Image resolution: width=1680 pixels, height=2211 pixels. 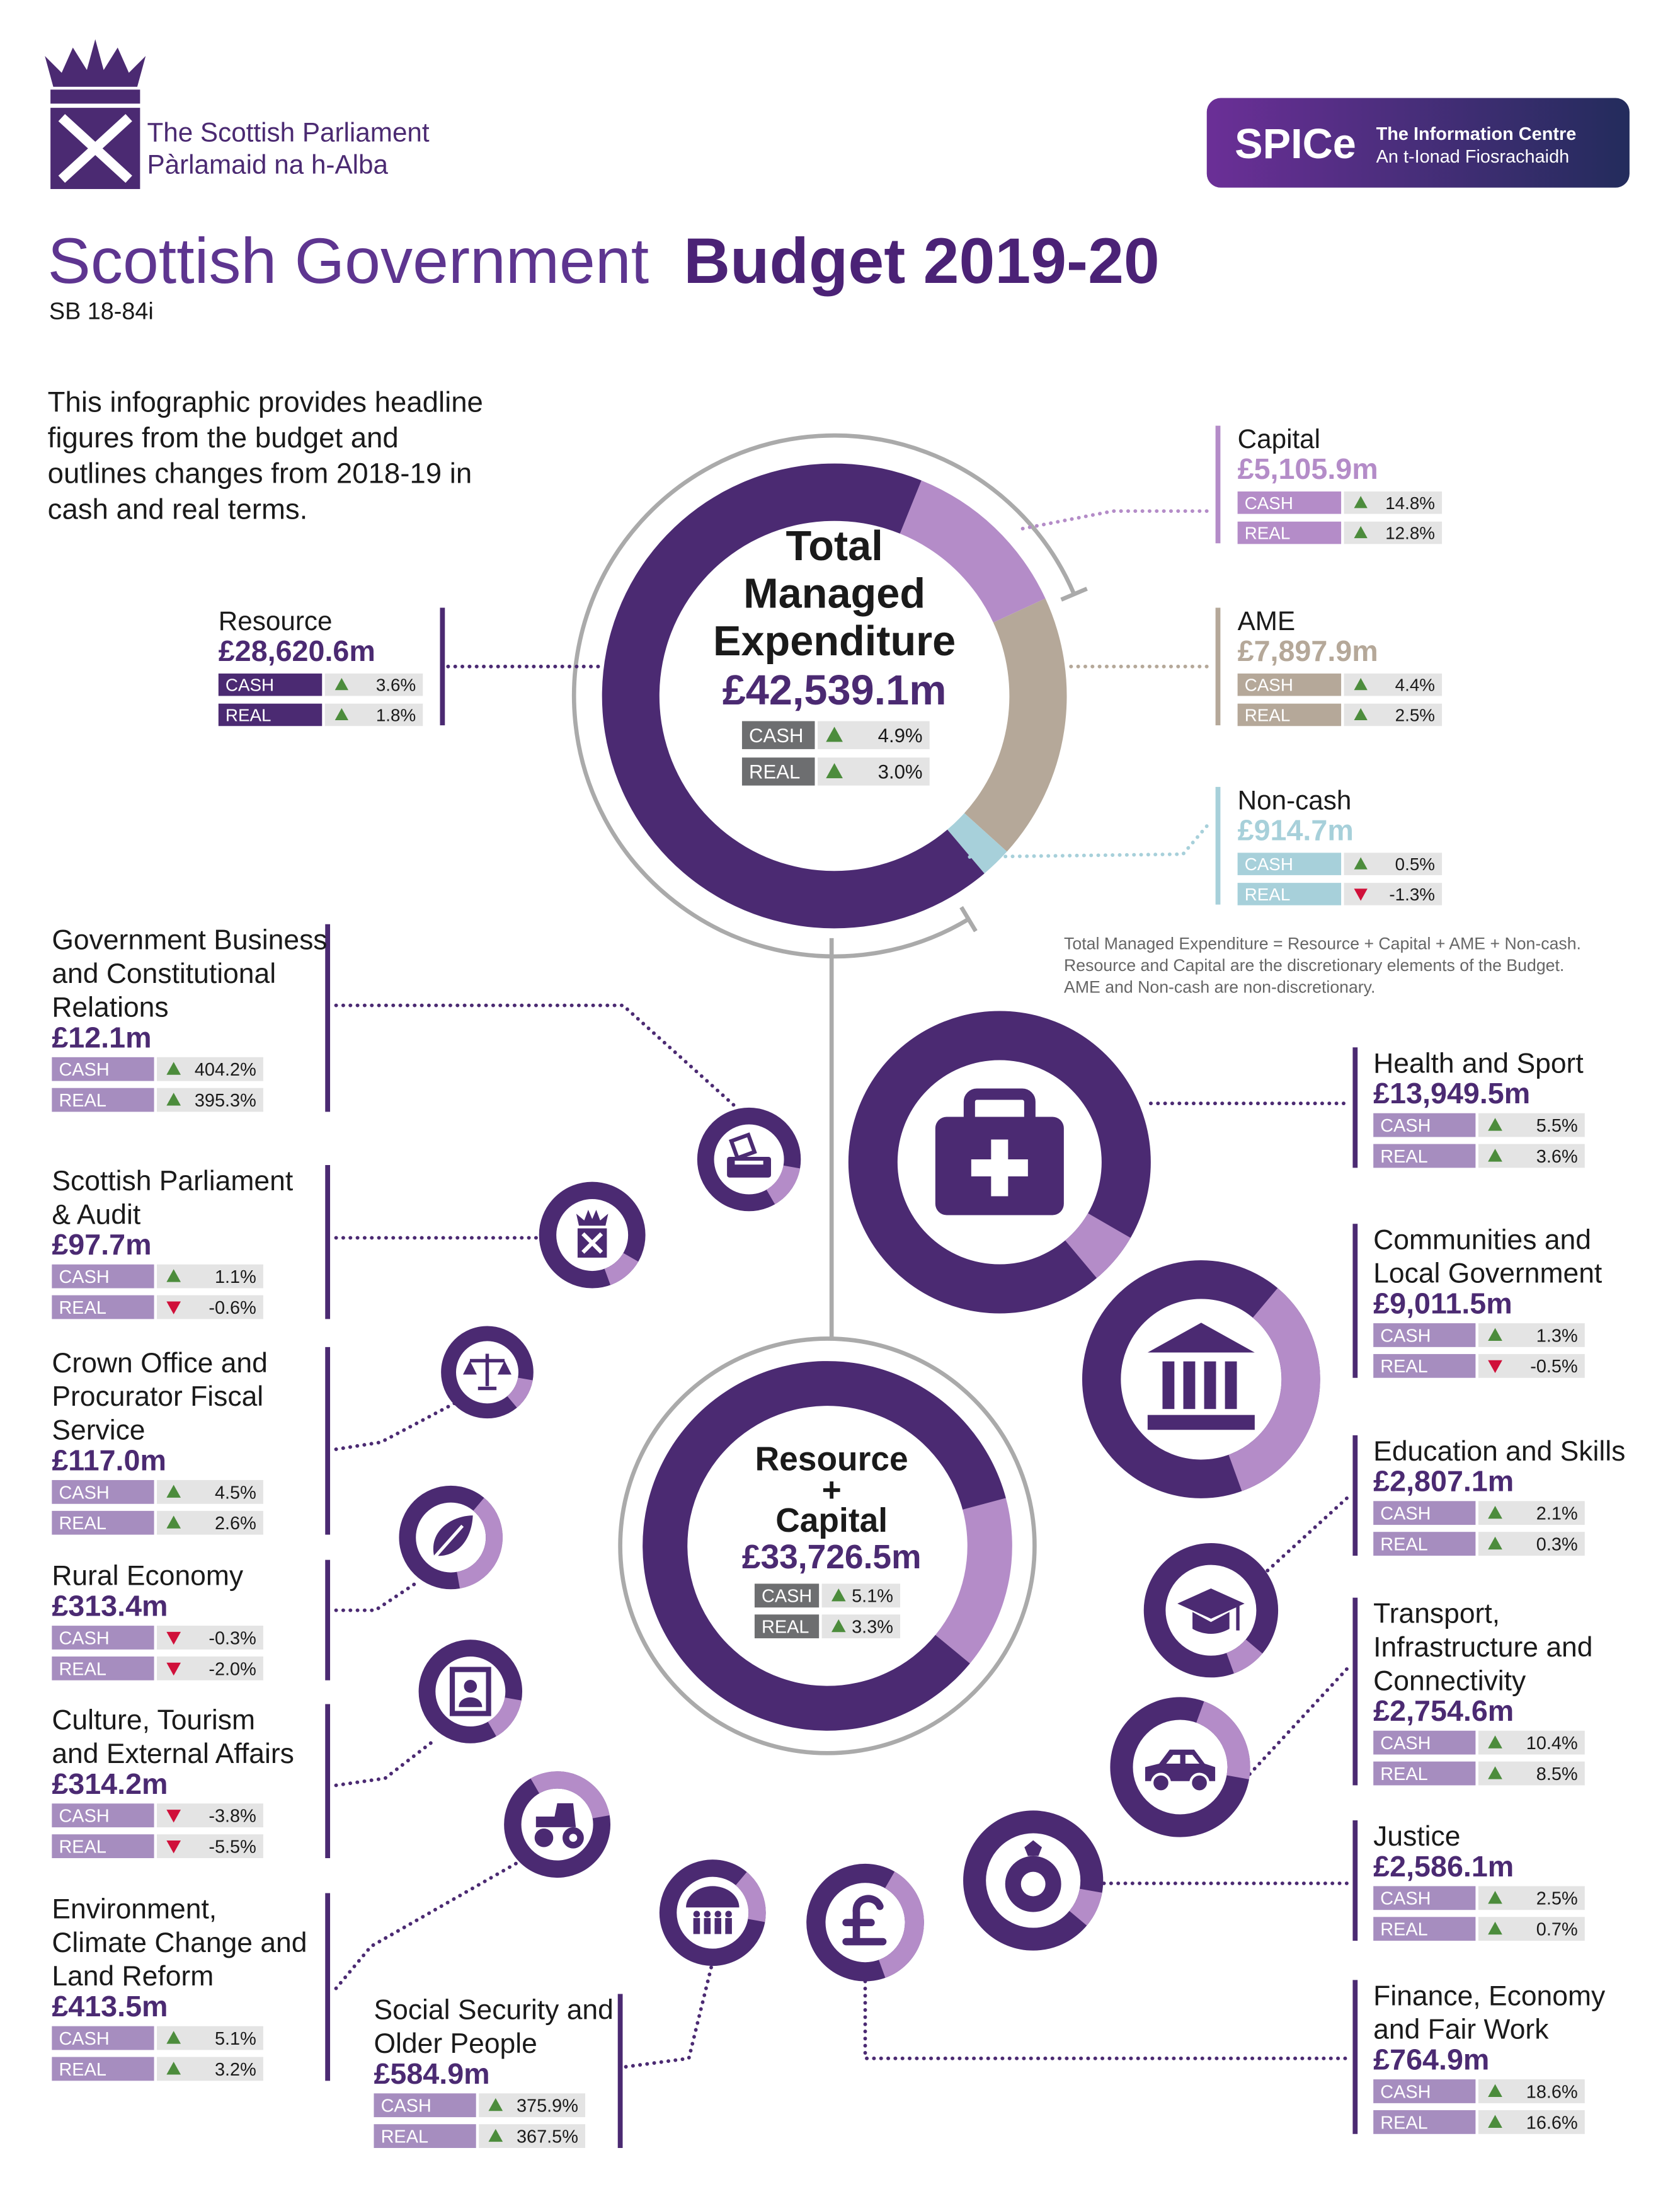 What do you see at coordinates (235, 2039) in the screenshot?
I see `change-value: 5.1%` at bounding box center [235, 2039].